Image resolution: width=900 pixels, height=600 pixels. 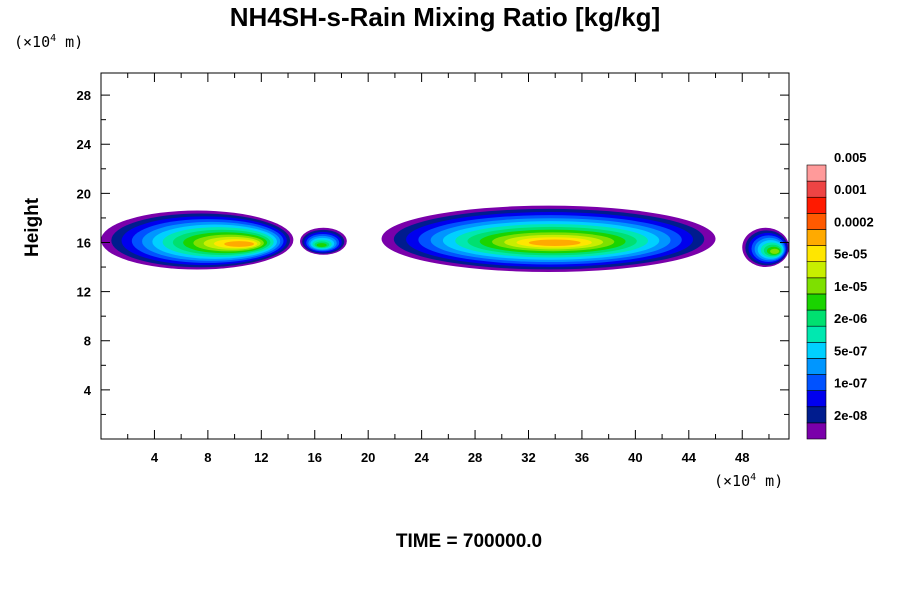 What do you see at coordinates (742, 457) in the screenshot?
I see `x-tick-label: 48` at bounding box center [742, 457].